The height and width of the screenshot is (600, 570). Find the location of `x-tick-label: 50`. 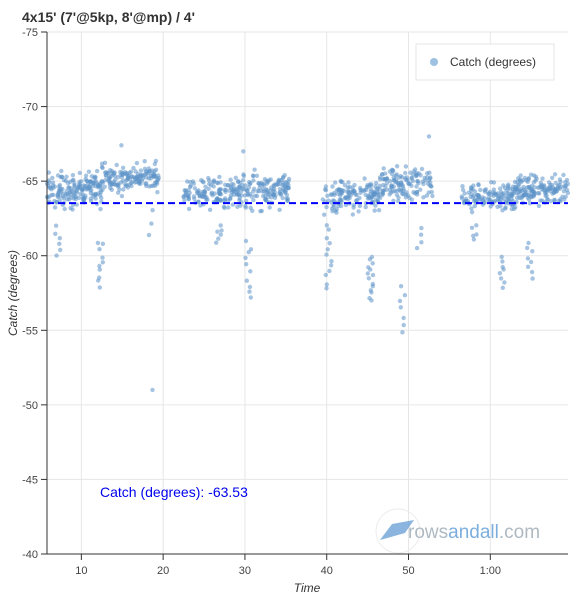

x-tick-label: 50 is located at coordinates (408, 571).